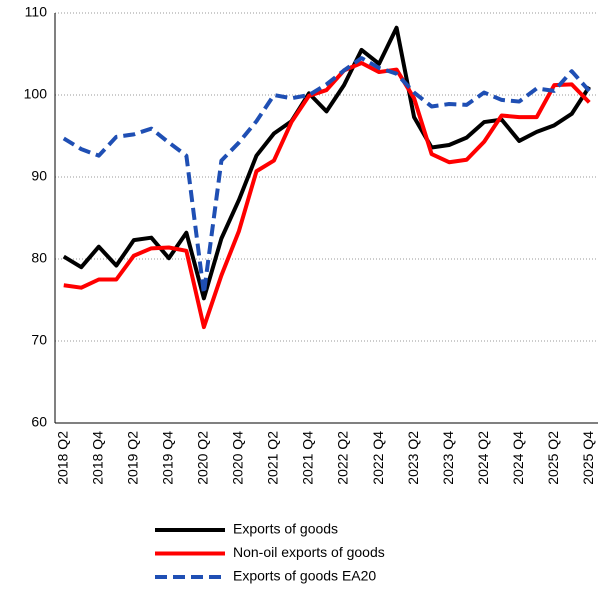  What do you see at coordinates (588, 458) in the screenshot?
I see `x-tick-label: 2025 Q4` at bounding box center [588, 458].